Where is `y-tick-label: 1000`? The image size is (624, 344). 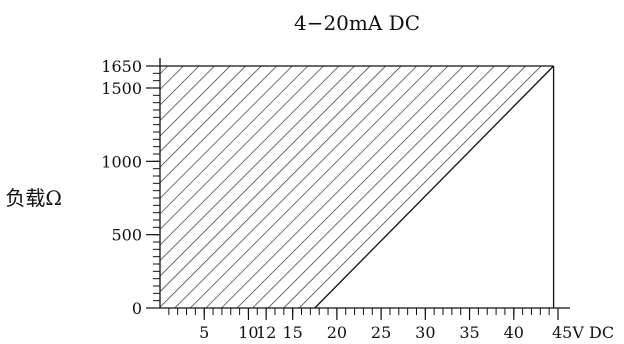
y-tick-label: 1000 is located at coordinates (121, 161).